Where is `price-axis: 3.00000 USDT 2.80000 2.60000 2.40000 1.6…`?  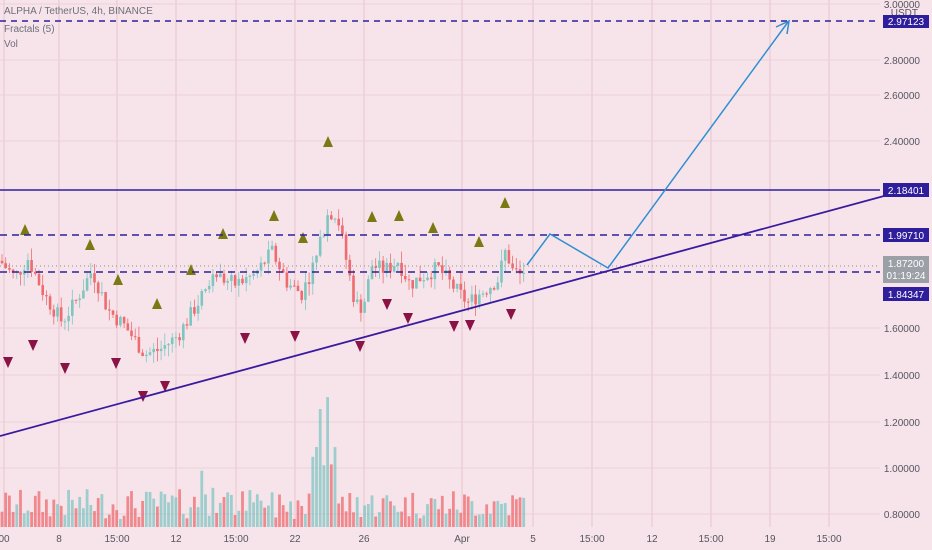 price-axis: 3.00000 USDT 2.80000 2.60000 2.40000 1.6… is located at coordinates (902, 260).